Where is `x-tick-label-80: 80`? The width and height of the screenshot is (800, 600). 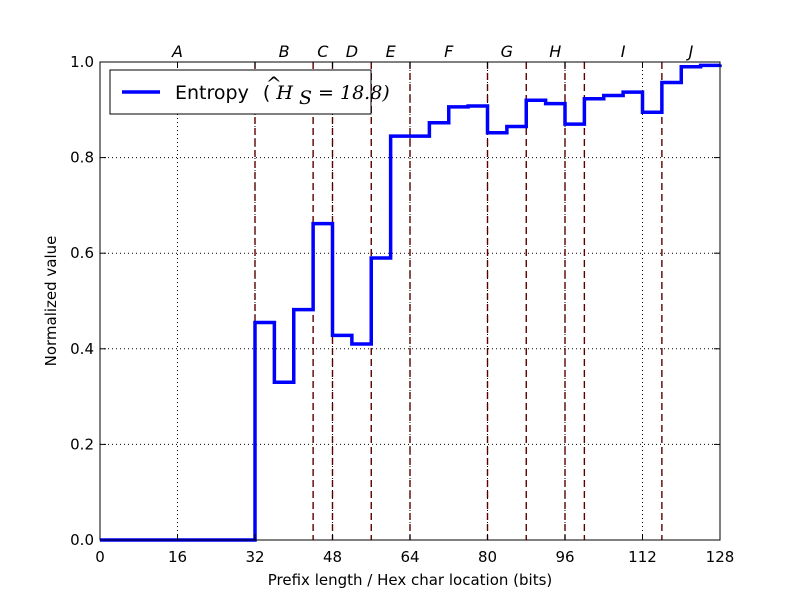
x-tick-label-80: 80 is located at coordinates (487, 557).